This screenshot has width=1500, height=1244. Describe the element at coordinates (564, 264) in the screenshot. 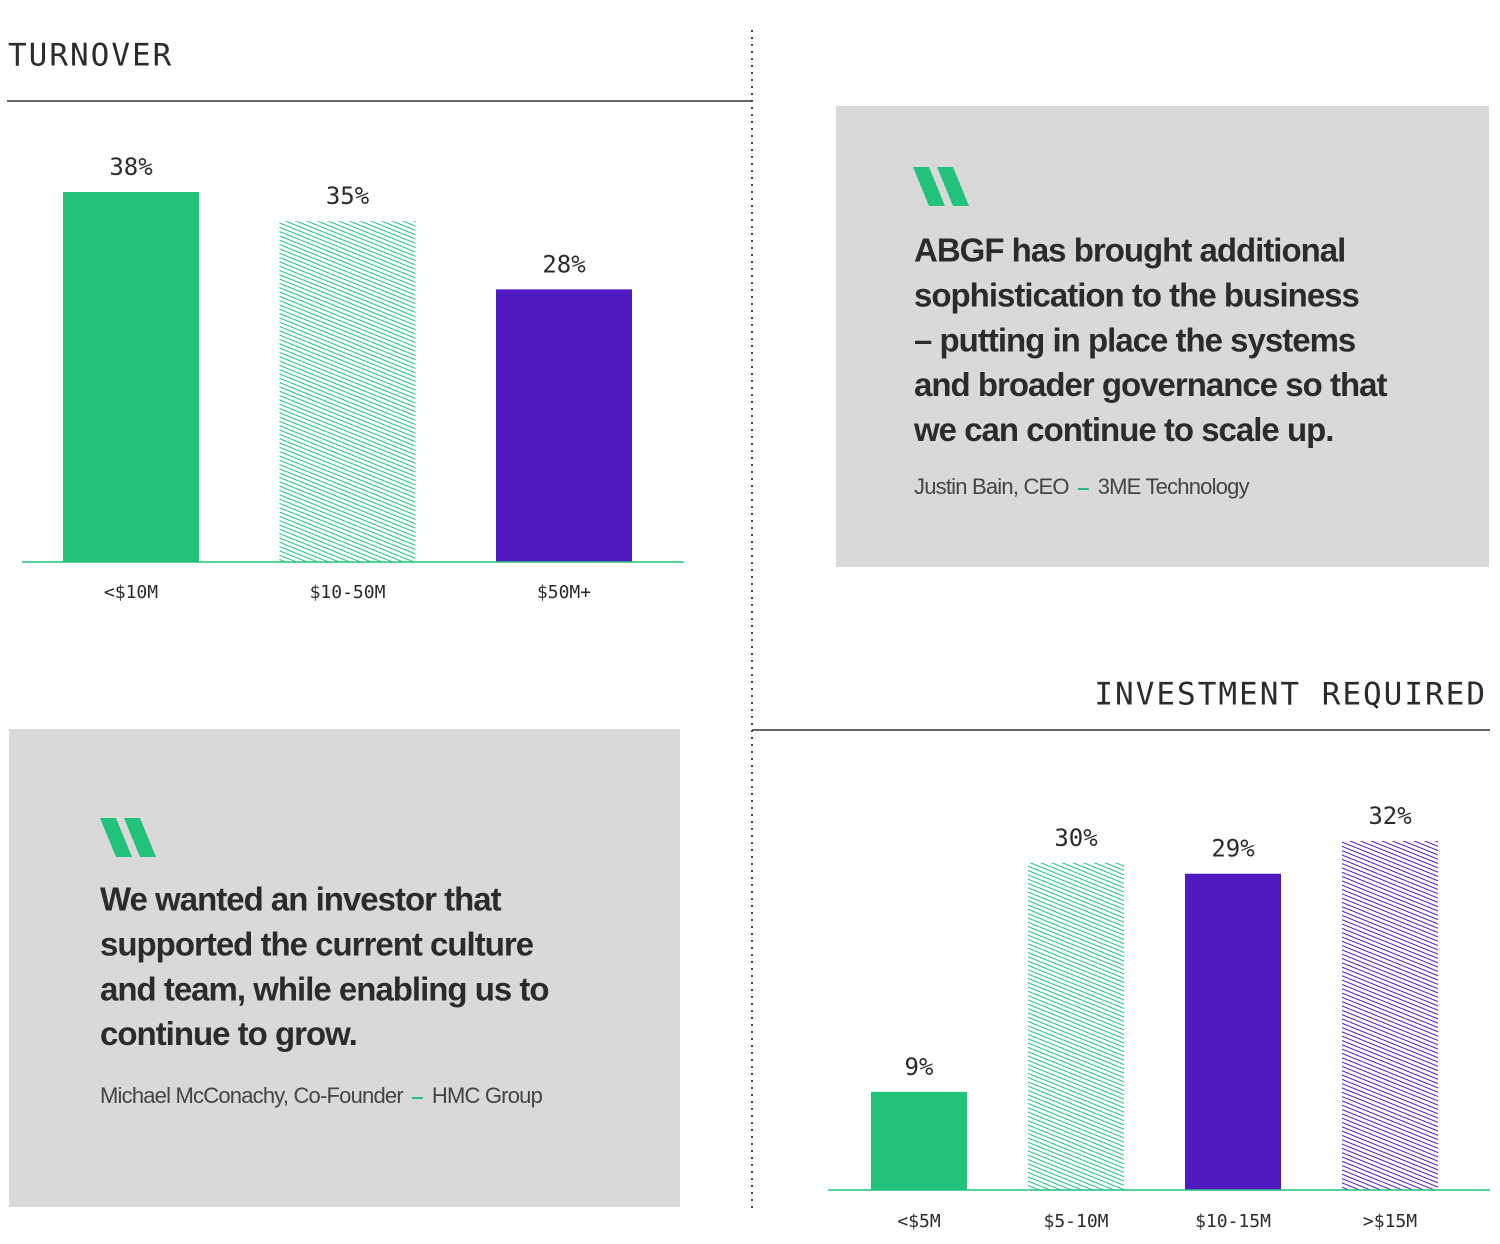

I see `value-label: 28%` at that location.